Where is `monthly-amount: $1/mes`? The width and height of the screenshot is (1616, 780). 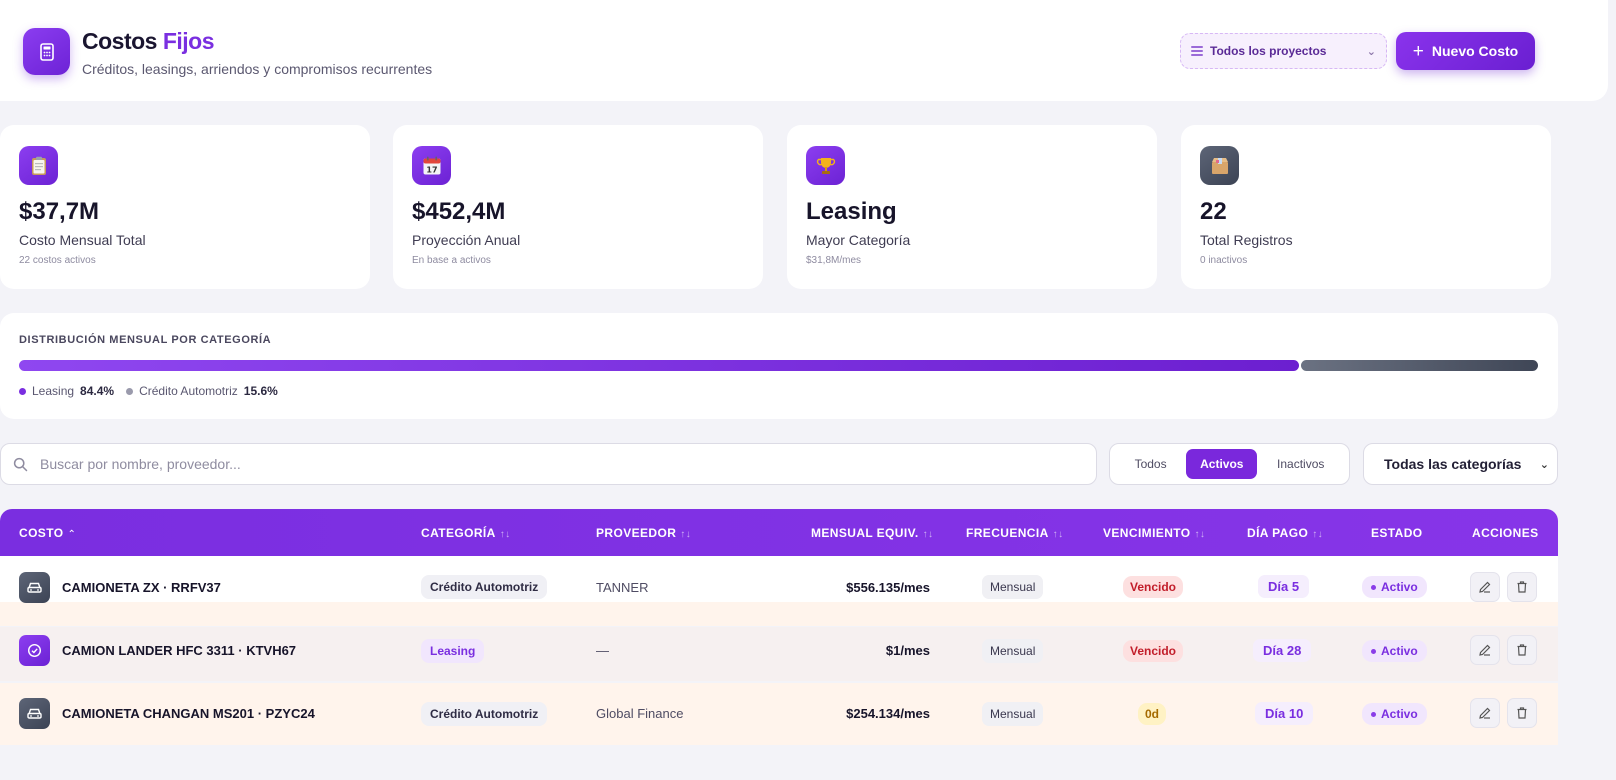
monthly-amount: $1/mes is located at coordinates (907, 650).